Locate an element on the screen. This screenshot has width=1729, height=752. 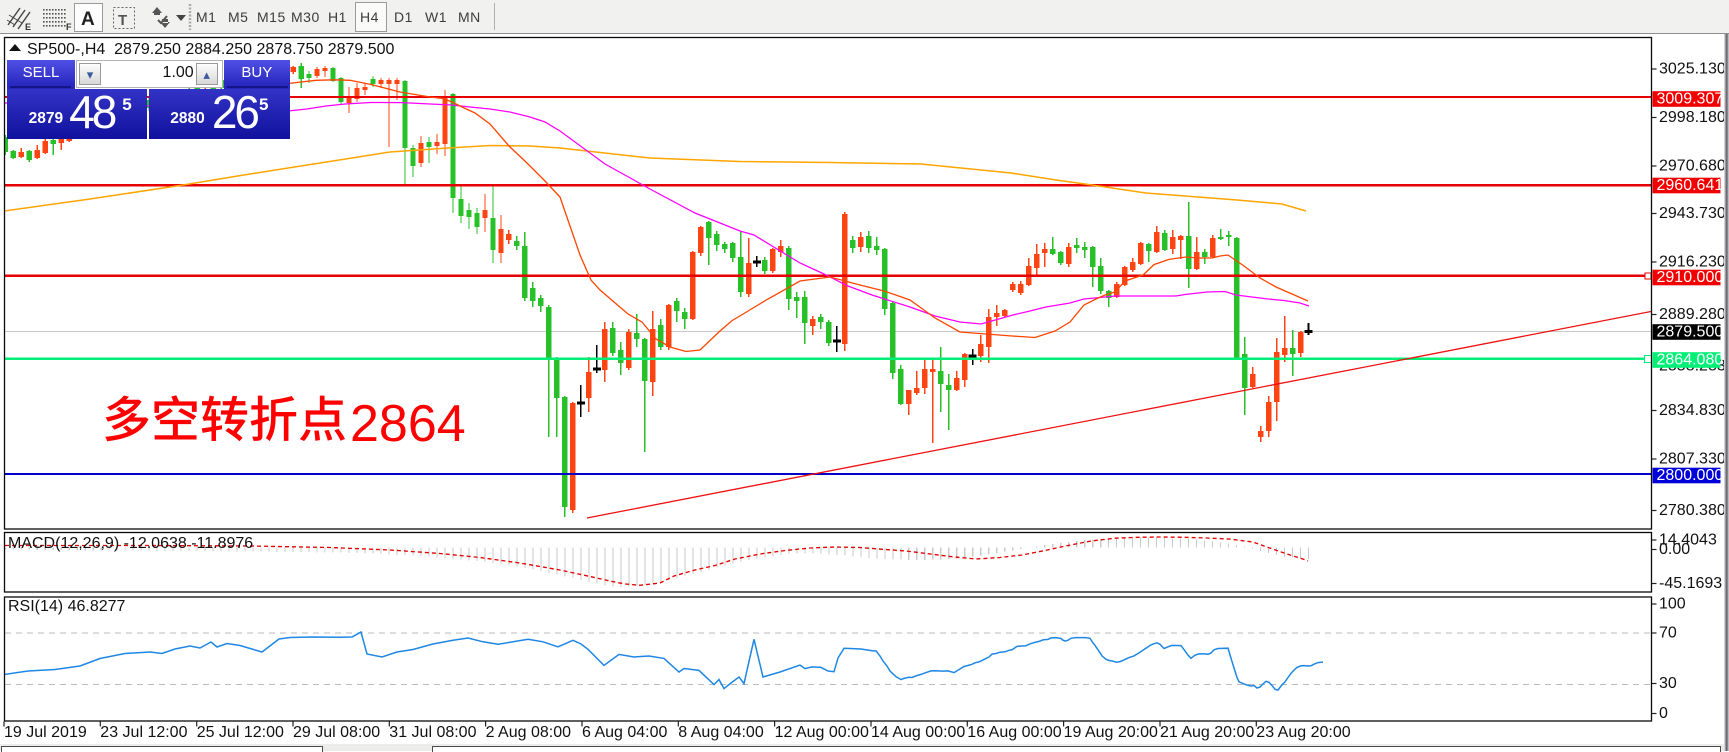
svg-text: 14 Aug 00:00 is located at coordinates (918, 732).